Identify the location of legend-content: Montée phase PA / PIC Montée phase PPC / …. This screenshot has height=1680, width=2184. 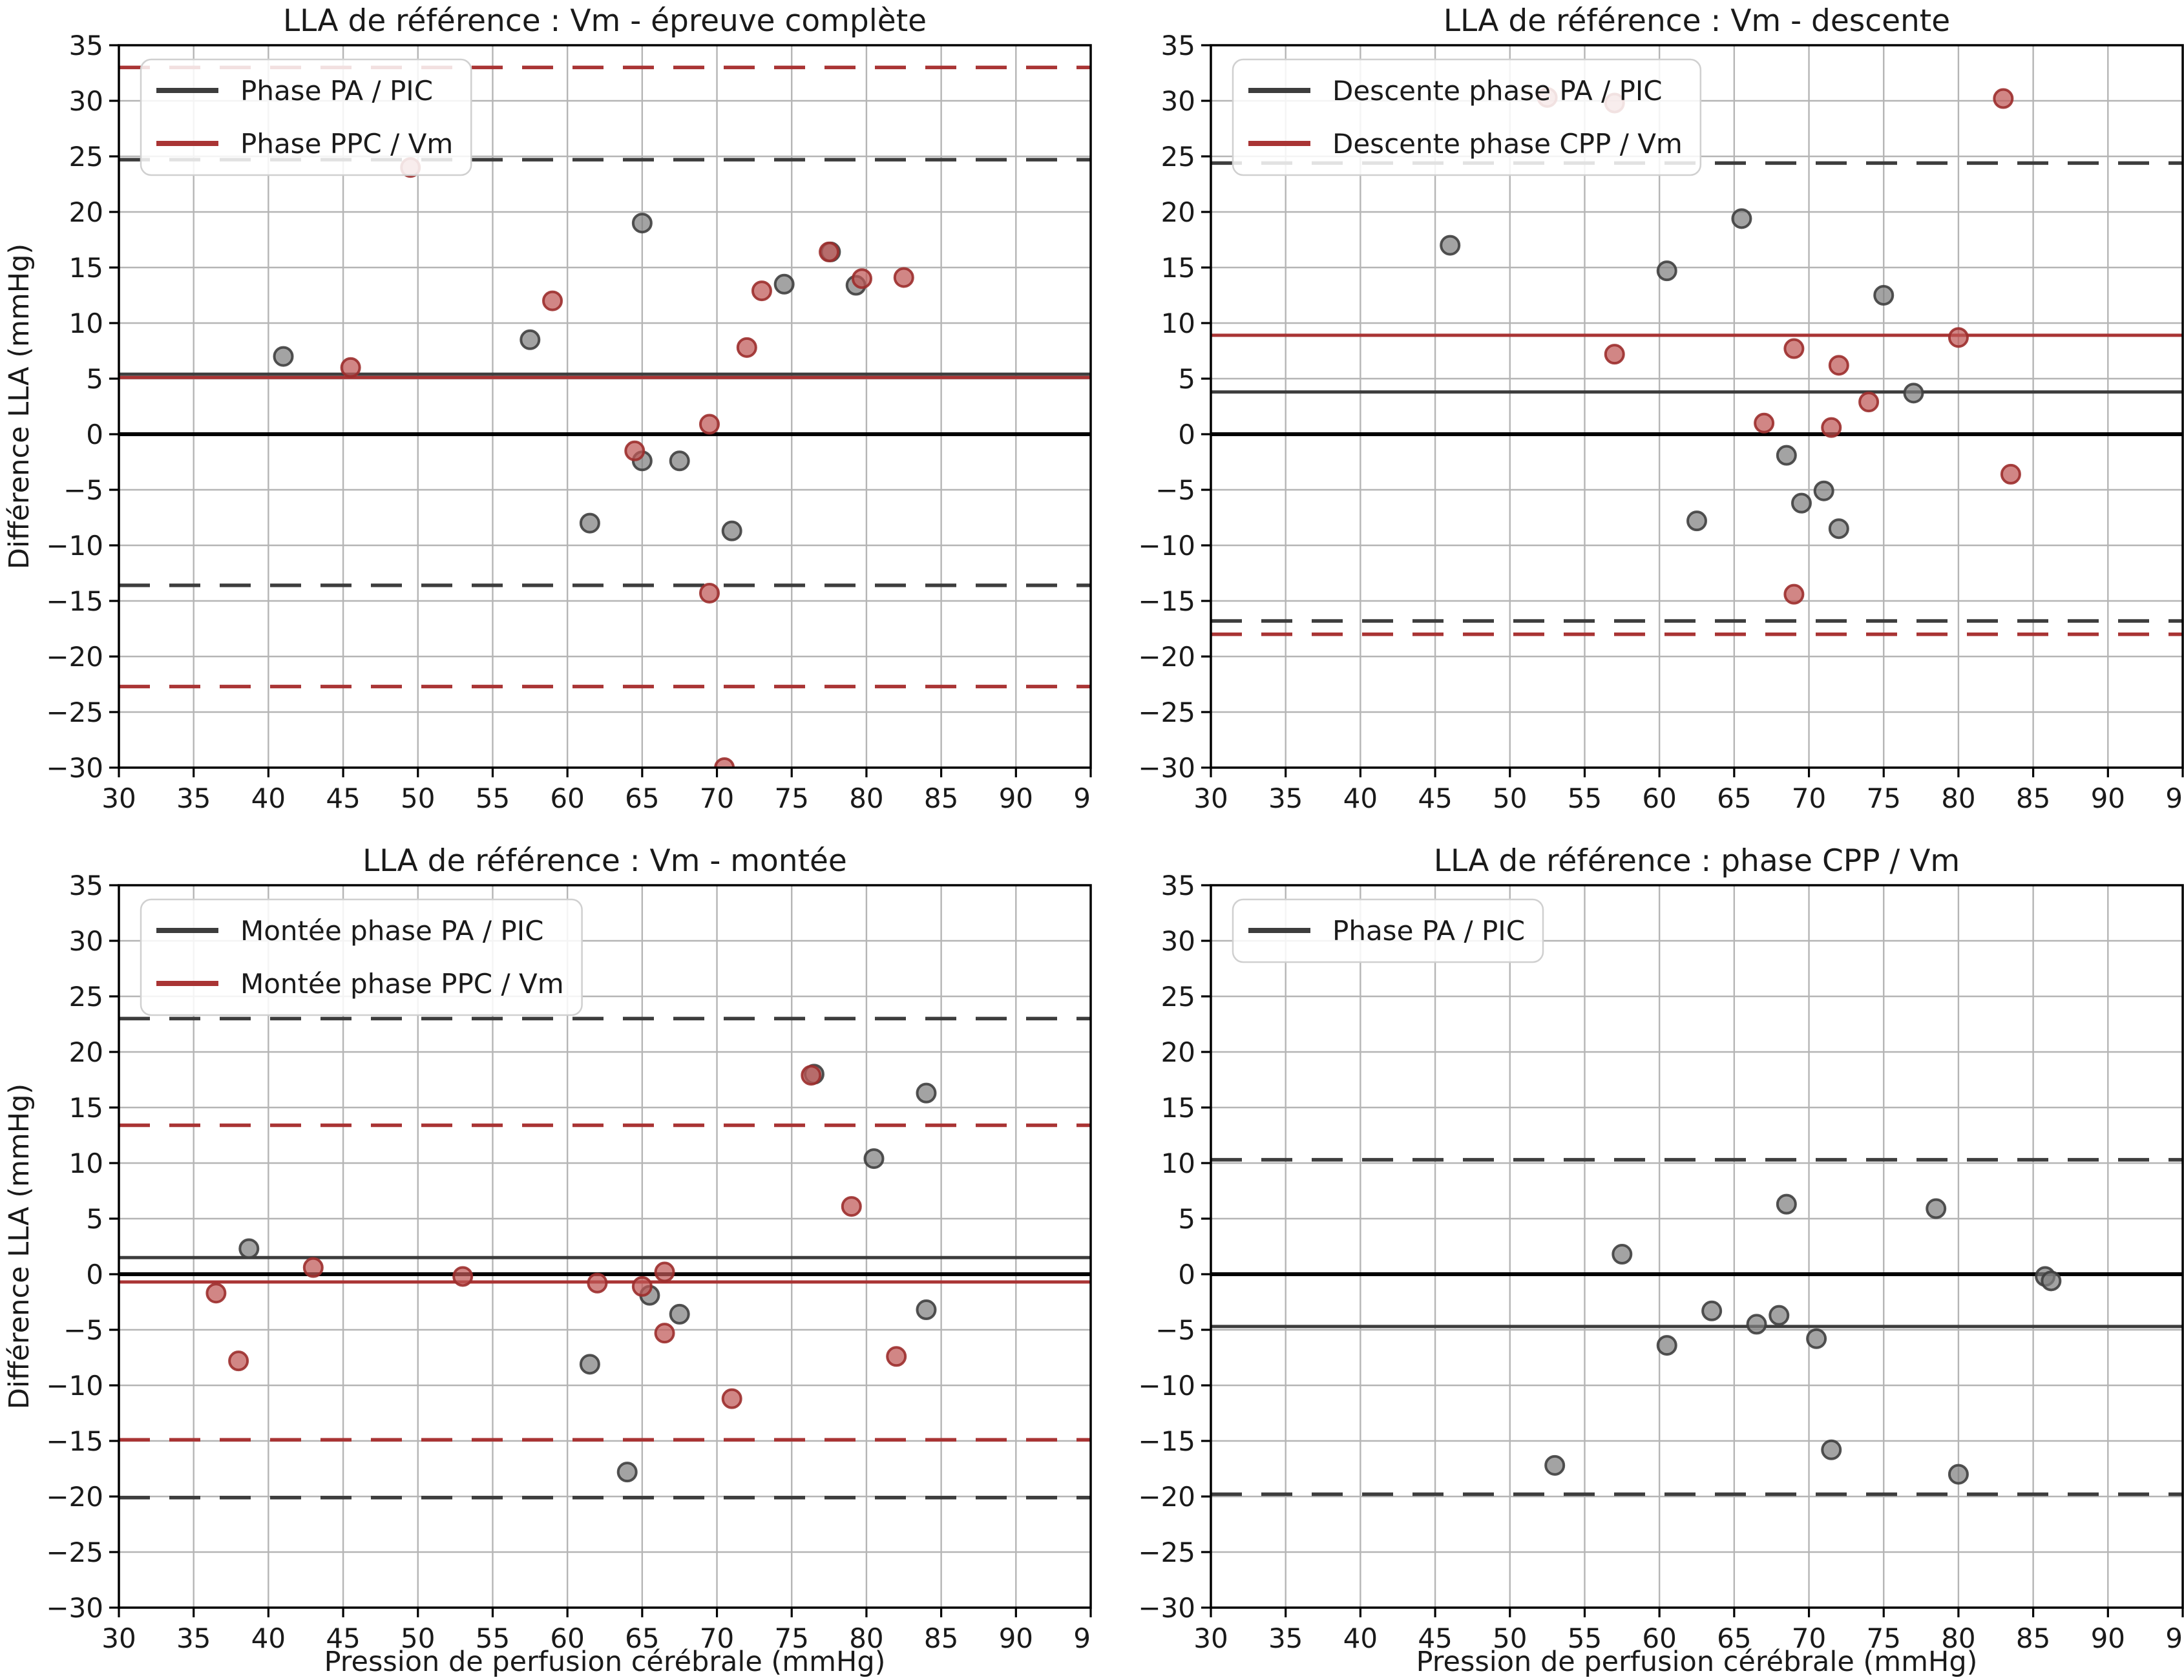
(360, 957).